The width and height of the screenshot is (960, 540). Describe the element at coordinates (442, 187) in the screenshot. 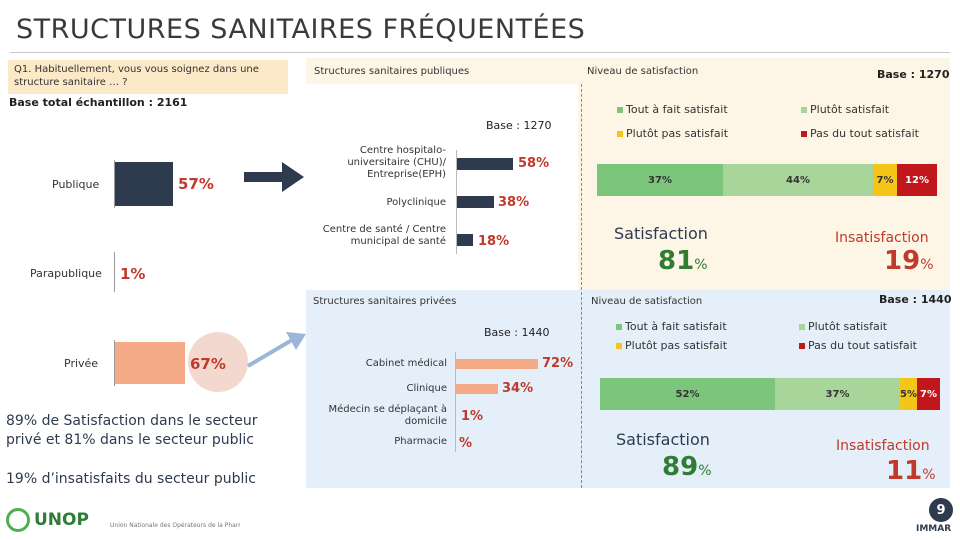

I see `public-bars-area` at that location.